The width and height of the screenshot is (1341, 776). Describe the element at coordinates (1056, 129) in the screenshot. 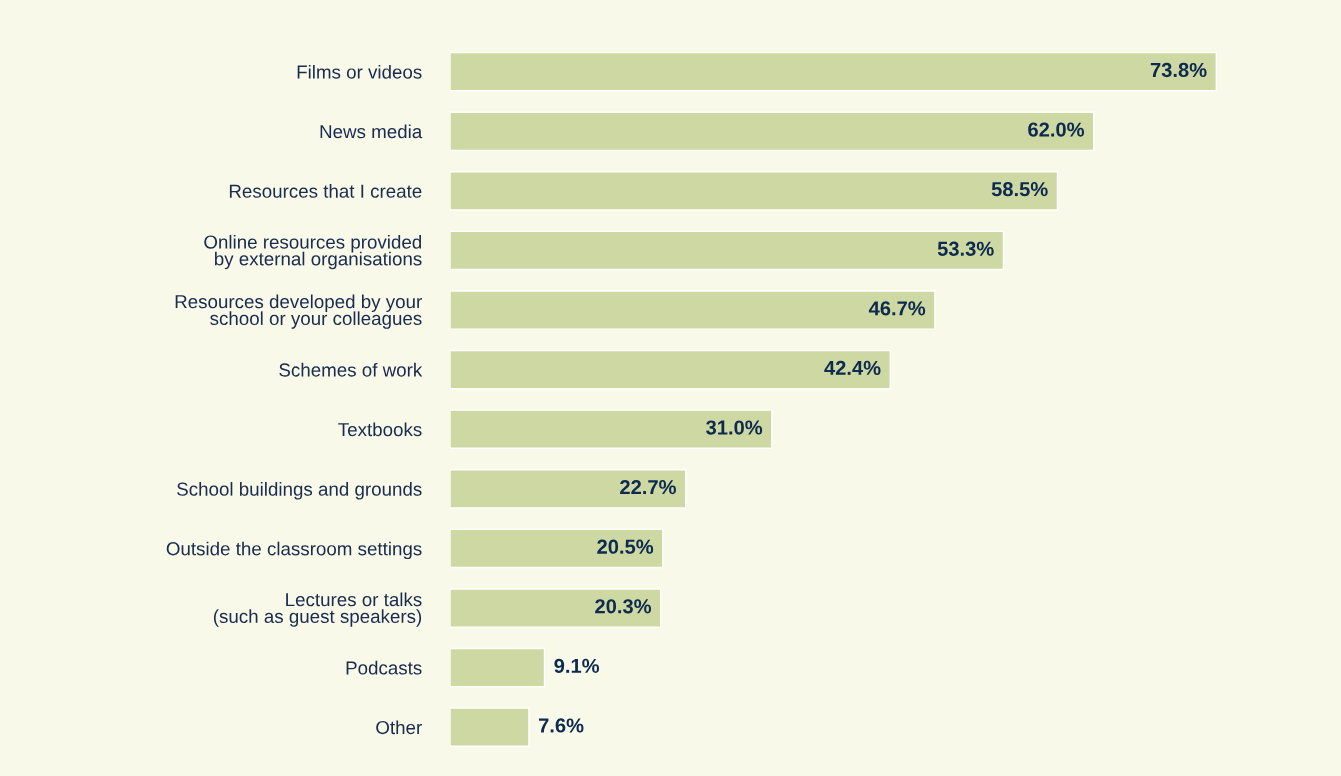

I see `data-label: 62.0%` at that location.